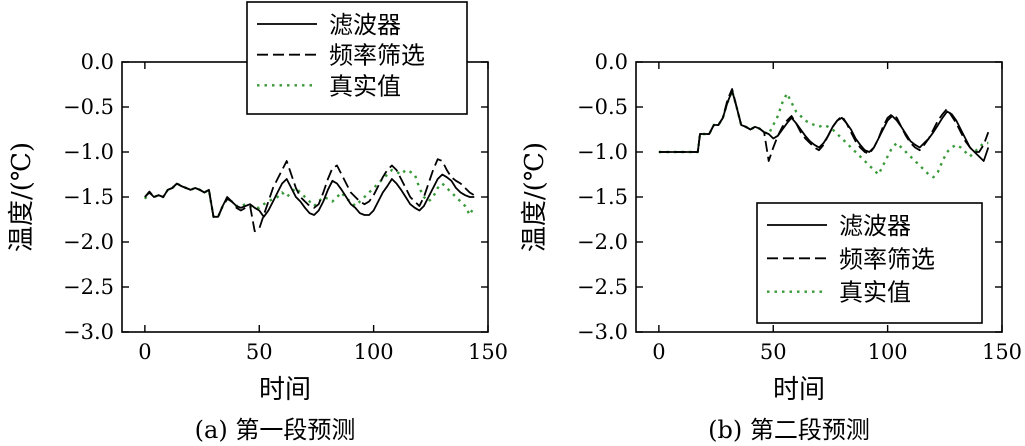 This screenshot has height=446, width=1025. Describe the element at coordinates (275, 430) in the screenshot. I see `panel-caption: (a) 第一段预测` at that location.